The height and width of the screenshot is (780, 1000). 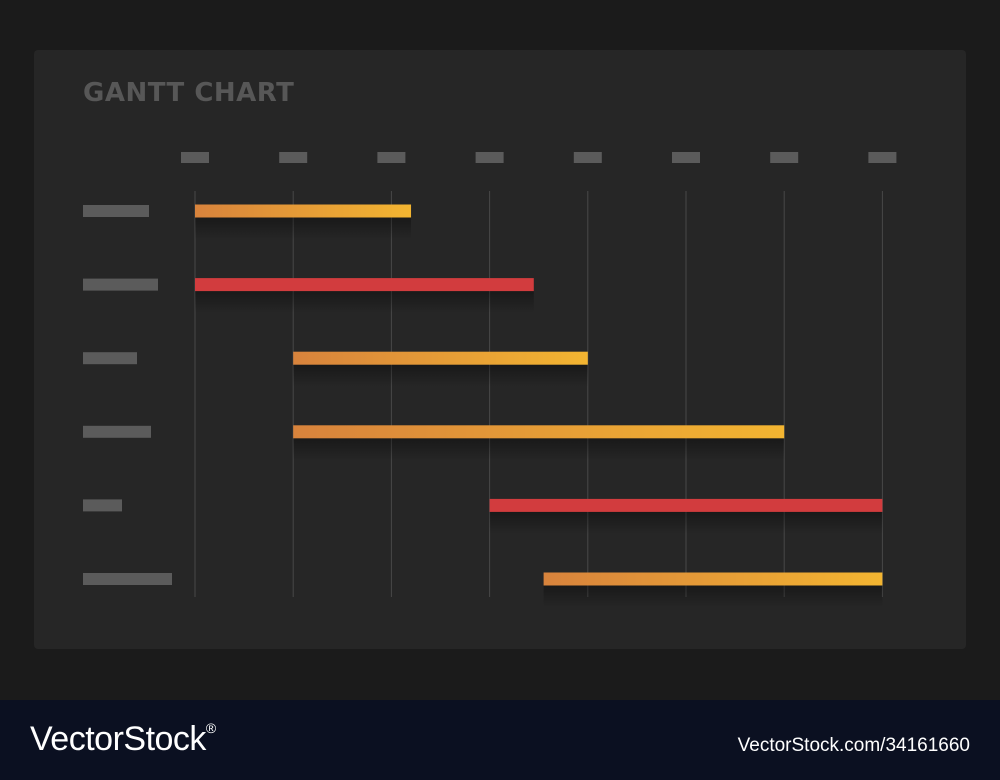 What do you see at coordinates (189, 93) in the screenshot?
I see `chart-title: GANTT CHART` at bounding box center [189, 93].